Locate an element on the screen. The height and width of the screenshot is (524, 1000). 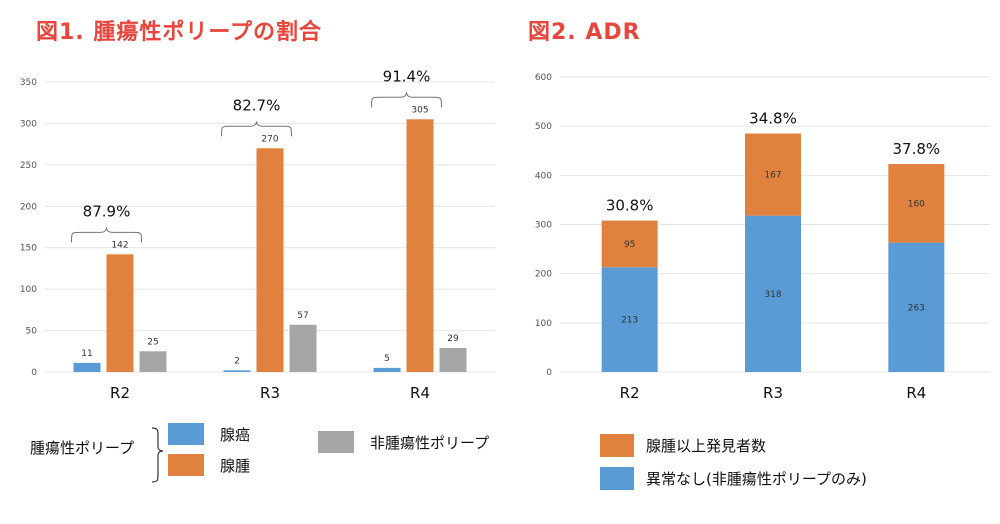
chart2-y-tick-label: 300 is located at coordinates (543, 226).